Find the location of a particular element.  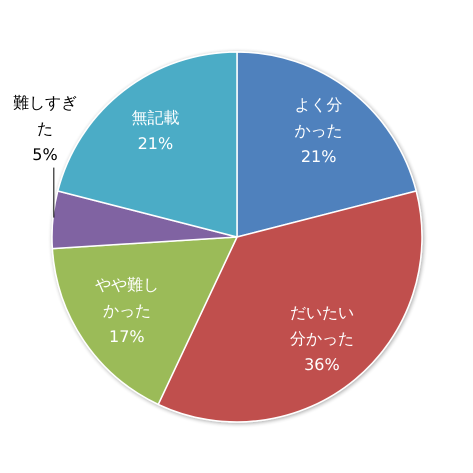

slice-label: 無記載 is located at coordinates (155, 118).